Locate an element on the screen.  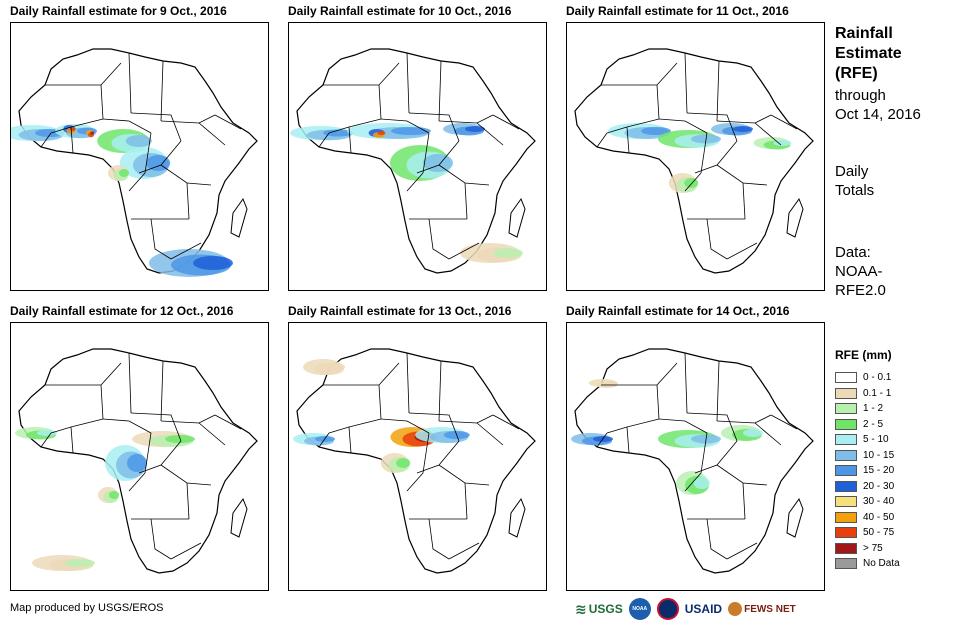
usgs-wave-icon: ≋ is located at coordinates (581, 608).